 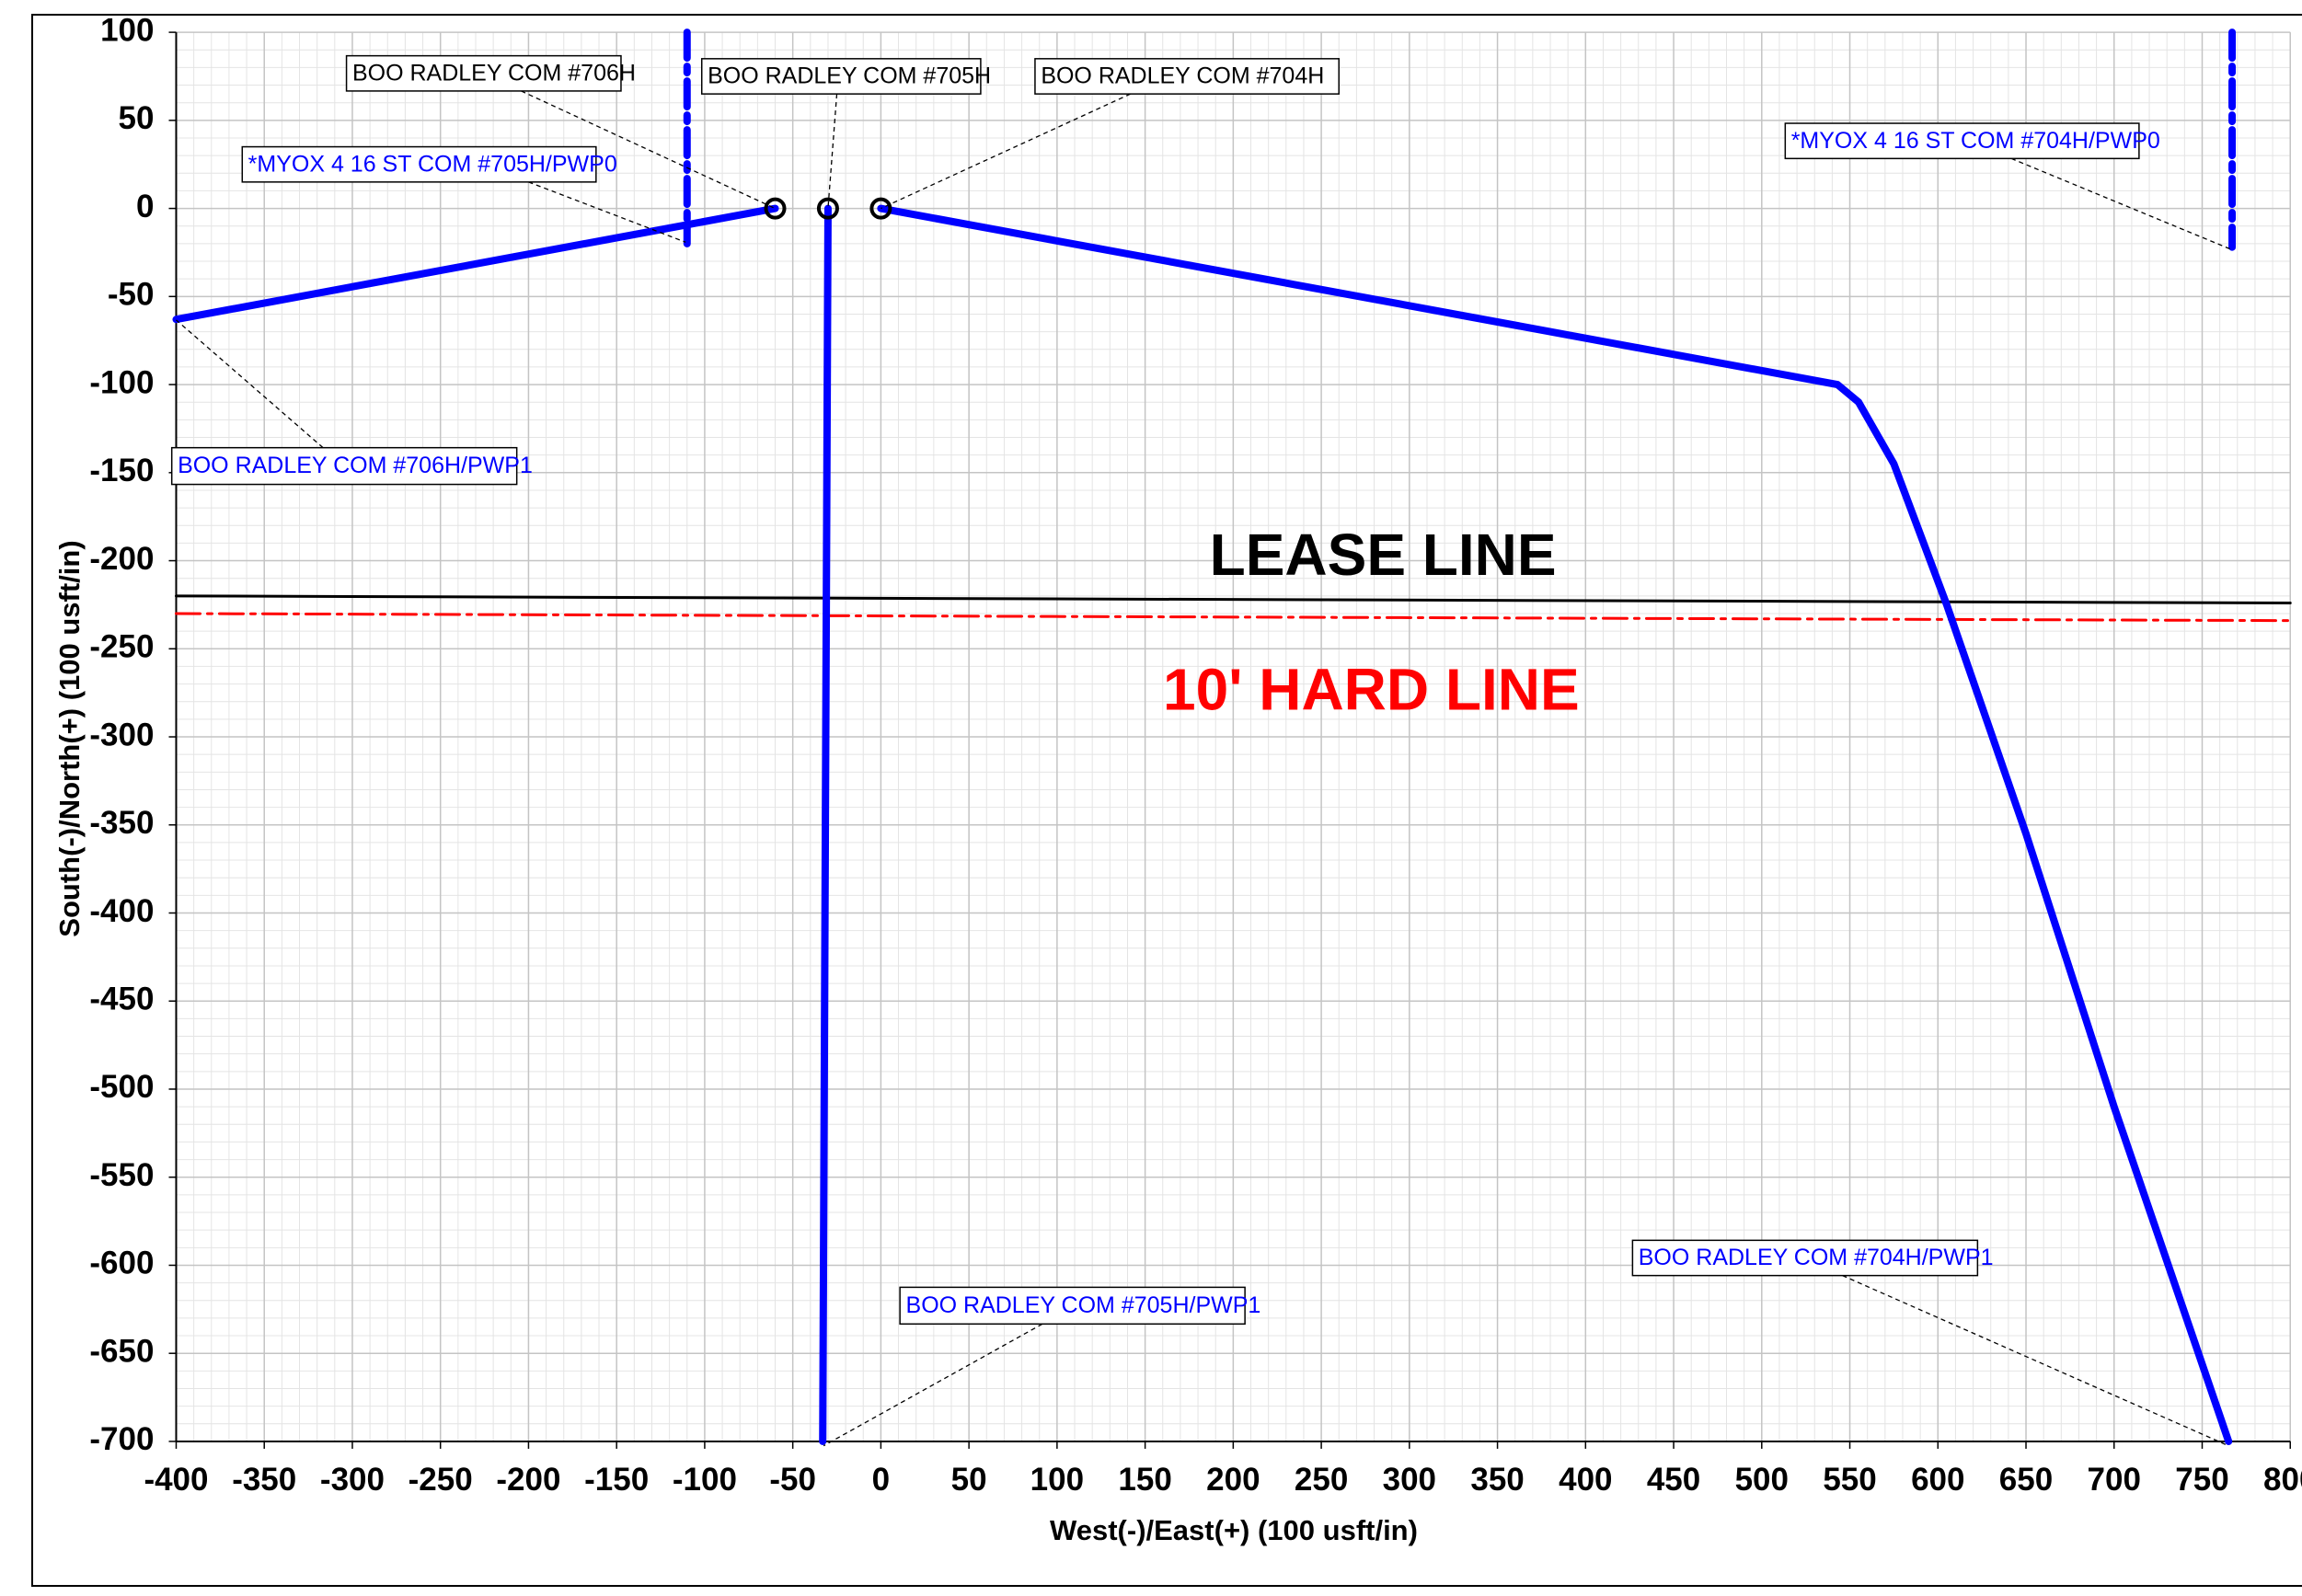 I want to click on x-tick-label: 400, so click(x=1586, y=1480).